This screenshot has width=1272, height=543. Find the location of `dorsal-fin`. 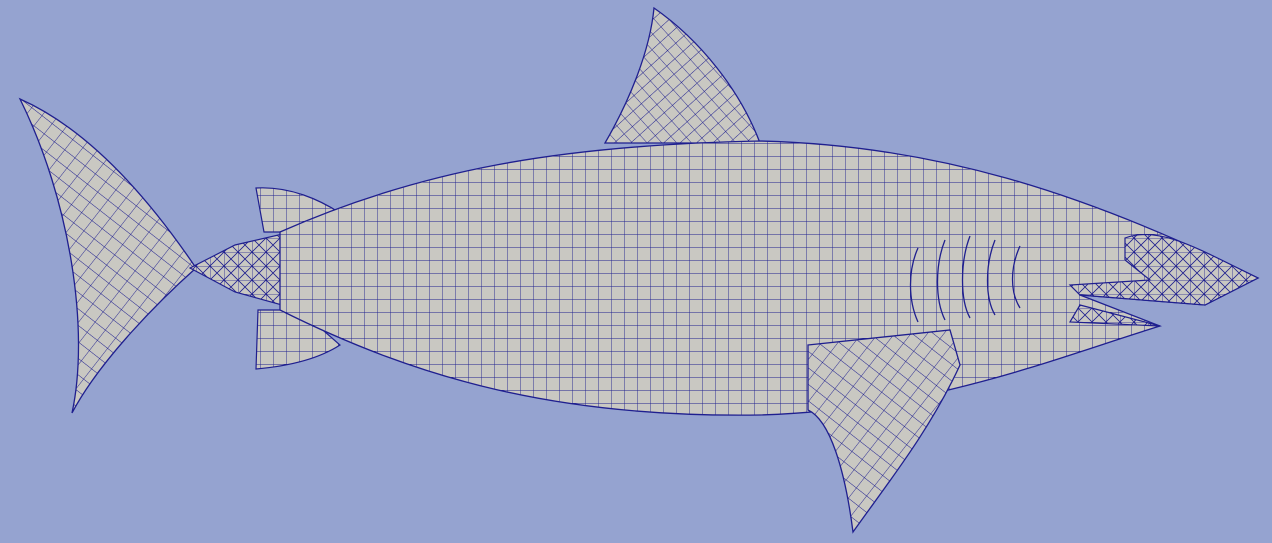

dorsal-fin is located at coordinates (682, 75).